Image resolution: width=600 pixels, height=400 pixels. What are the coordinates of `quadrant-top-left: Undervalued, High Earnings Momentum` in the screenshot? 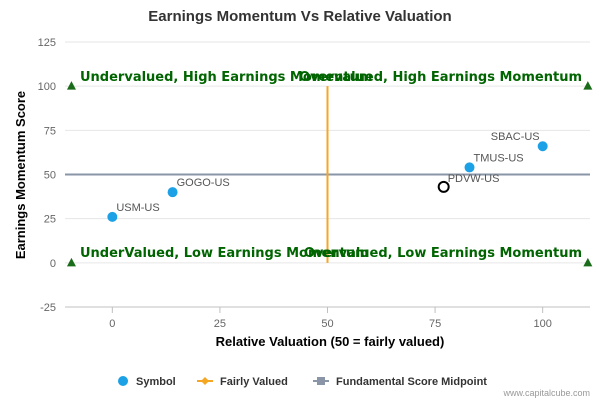 It's located at (226, 77).